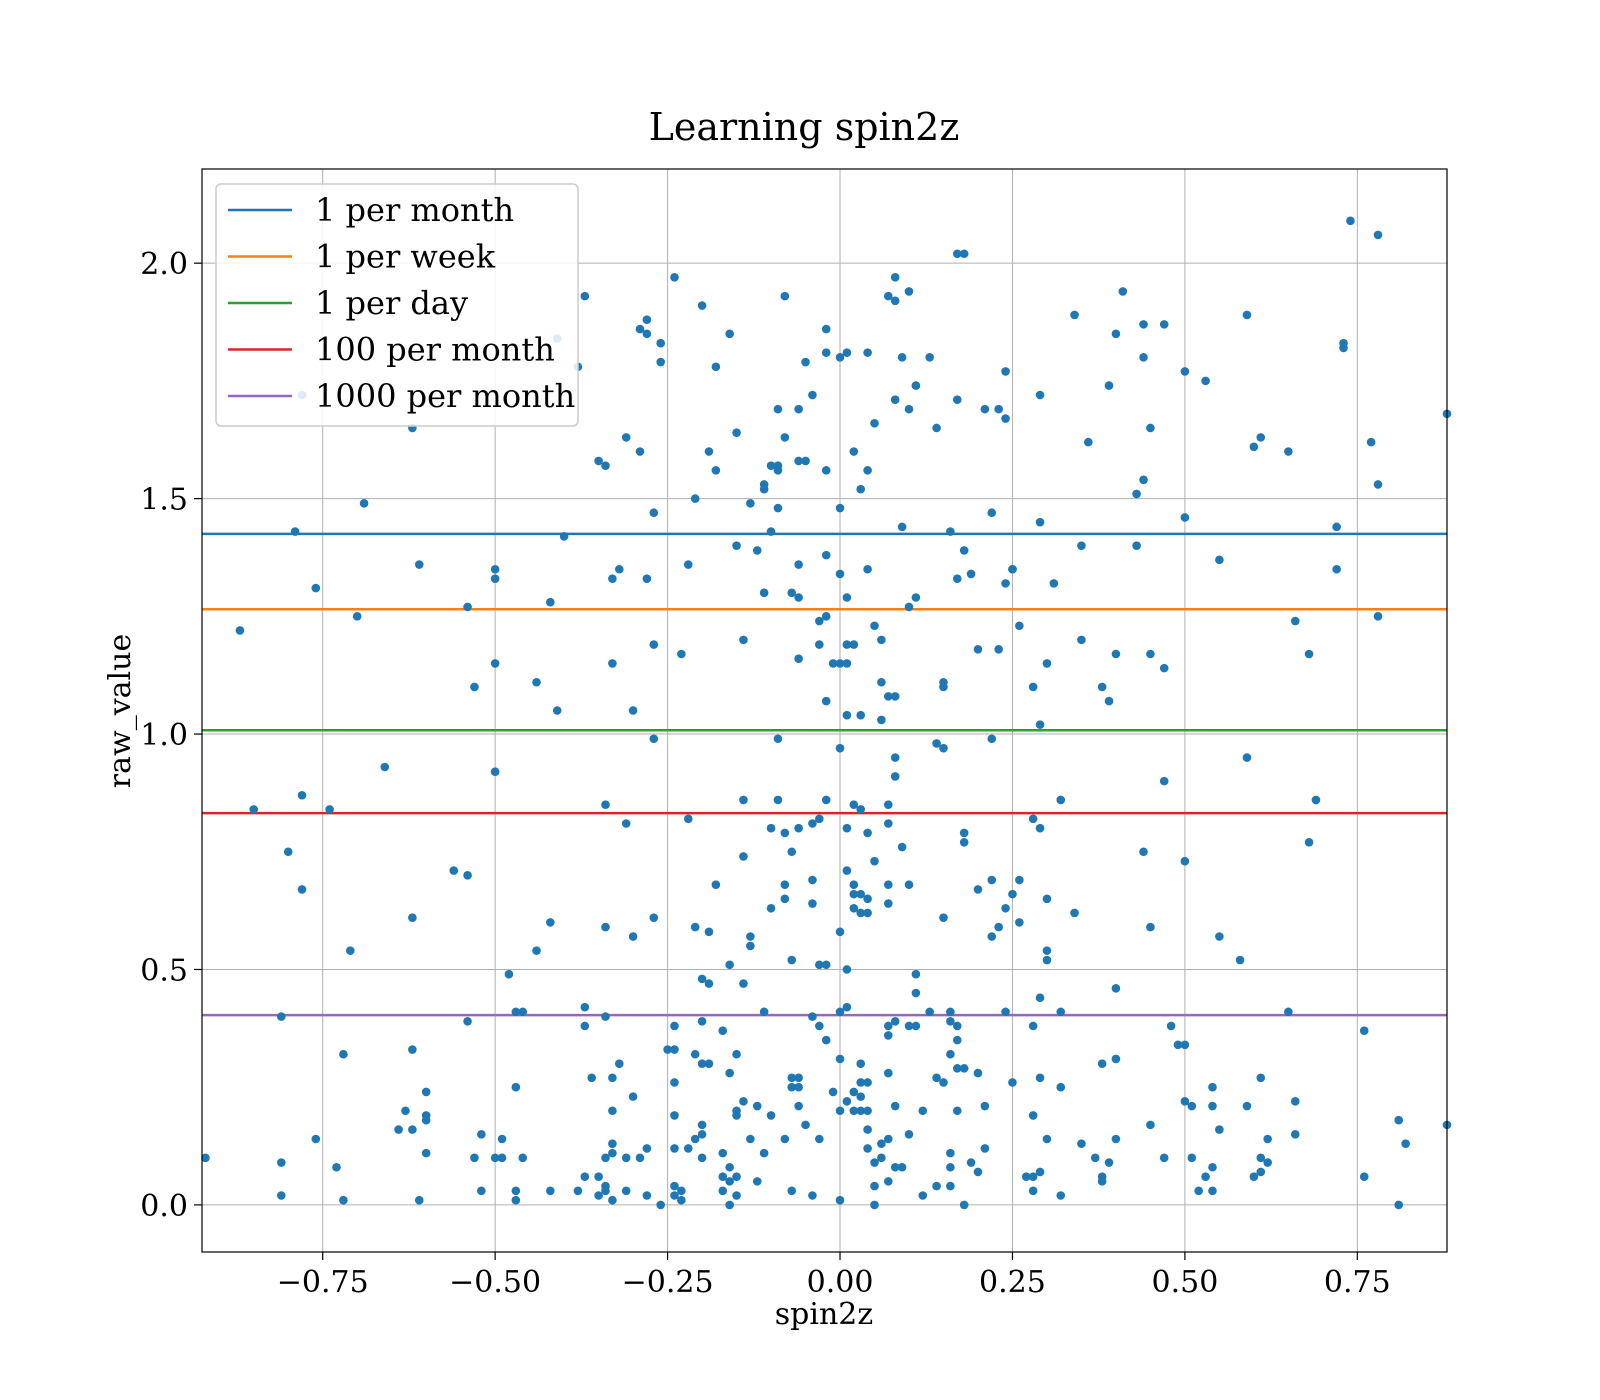 The width and height of the screenshot is (1600, 1400). Describe the element at coordinates (1184, 1282) in the screenshot. I see `x-tick-label: 0.50` at that location.